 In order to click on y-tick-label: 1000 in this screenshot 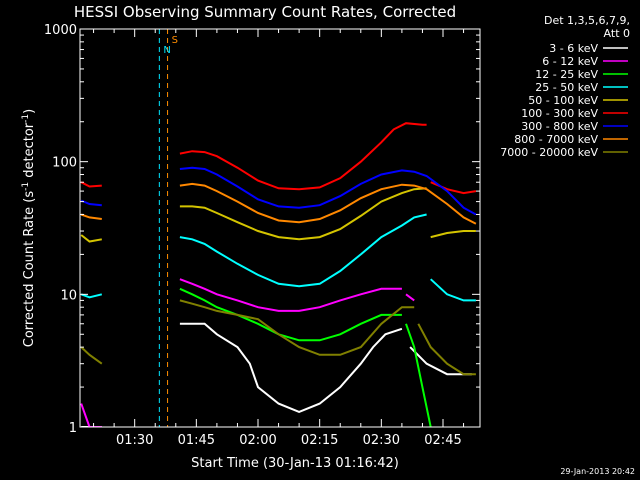, I will do `click(60, 30)`.